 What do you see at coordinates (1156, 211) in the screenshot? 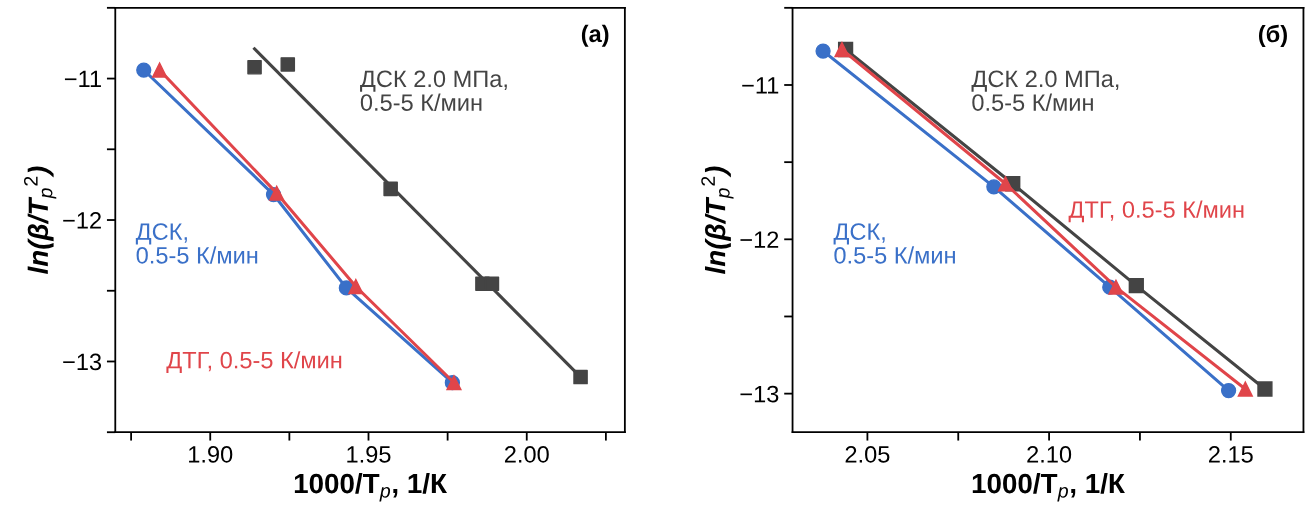
I see `series-label: ДТГ, 0.5-5 К/мин` at bounding box center [1156, 211].